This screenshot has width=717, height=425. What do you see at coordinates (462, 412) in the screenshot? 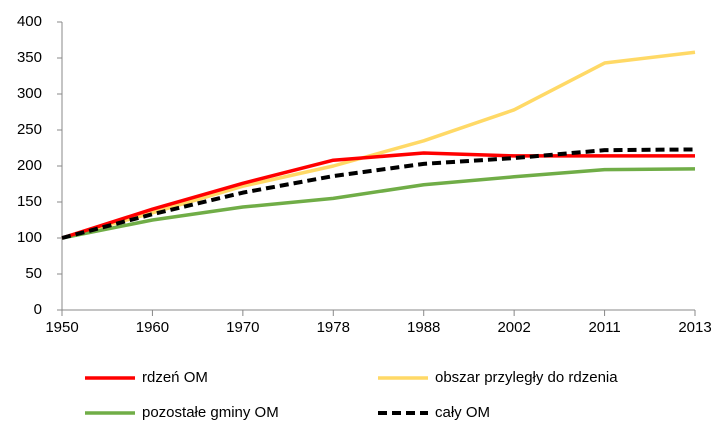
I see `legend-label: cały OM` at bounding box center [462, 412].